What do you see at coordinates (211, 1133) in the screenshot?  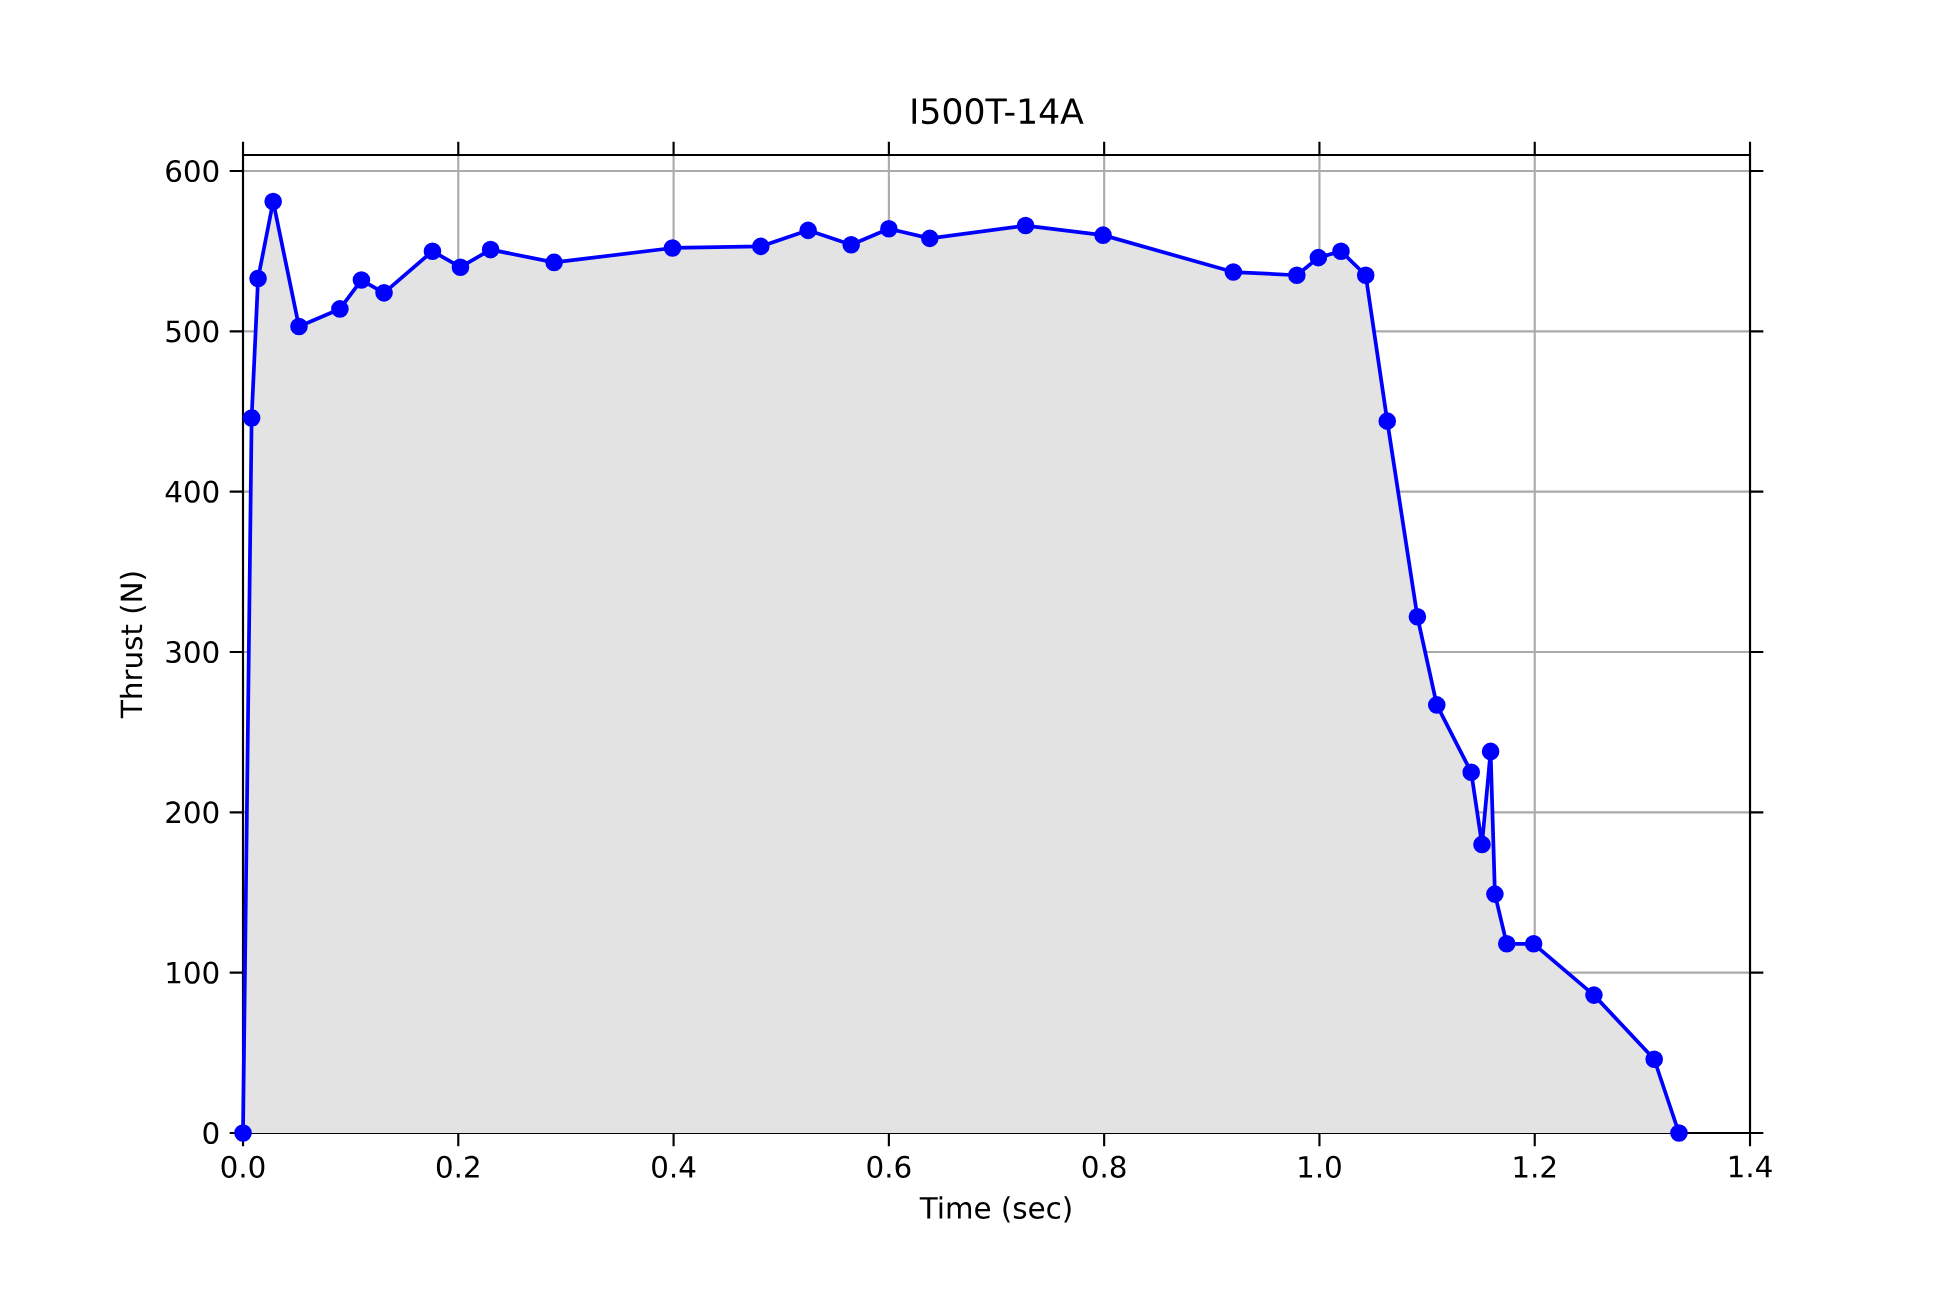 I see `y-tick-label: 0` at bounding box center [211, 1133].